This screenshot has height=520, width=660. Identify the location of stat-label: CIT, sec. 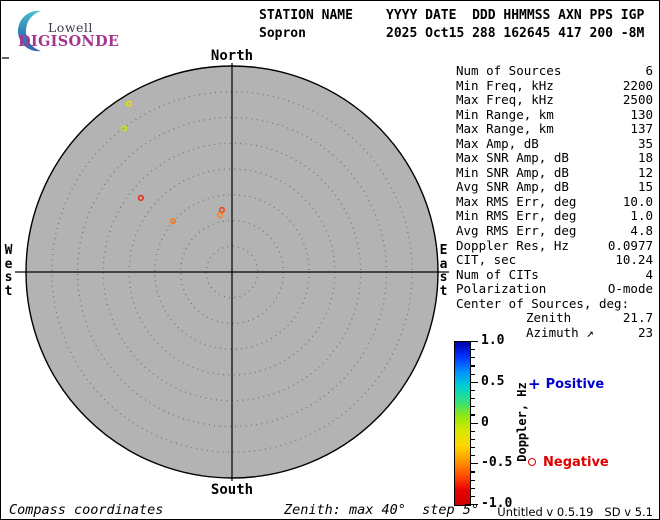
(486, 260).